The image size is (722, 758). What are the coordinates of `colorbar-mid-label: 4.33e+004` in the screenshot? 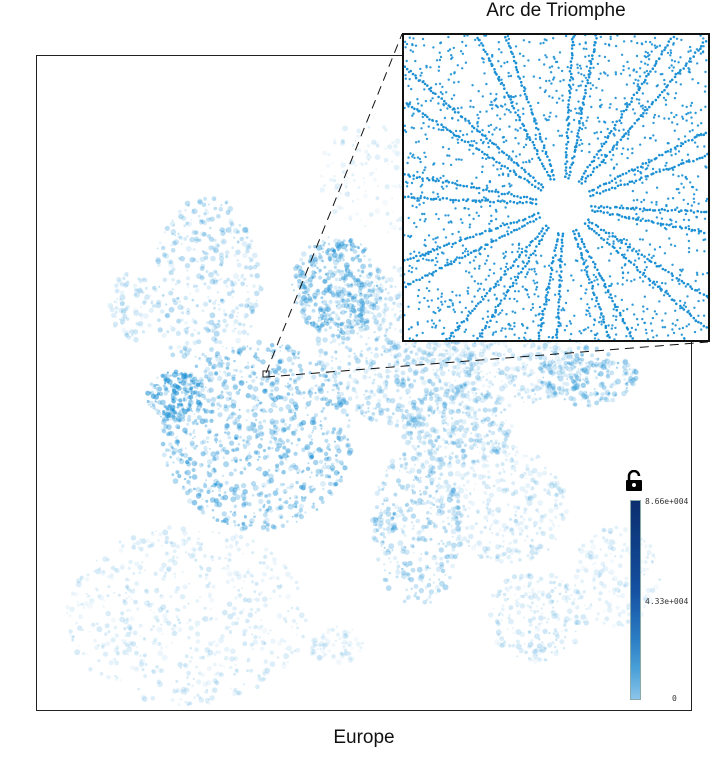 It's located at (667, 601).